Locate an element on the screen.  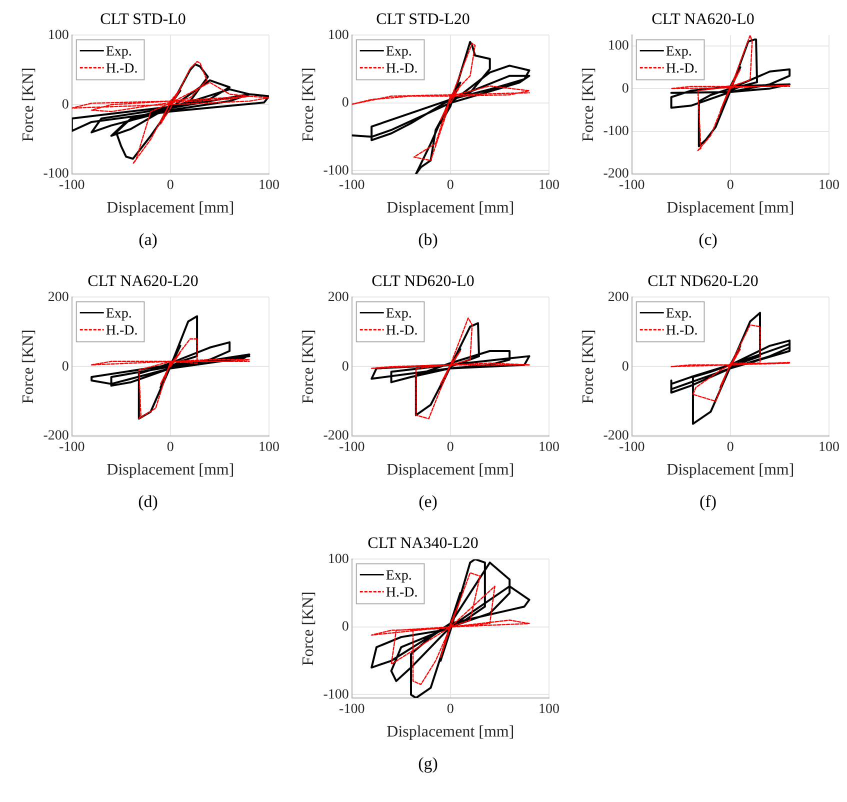
text: (e) is located at coordinates (428, 502).